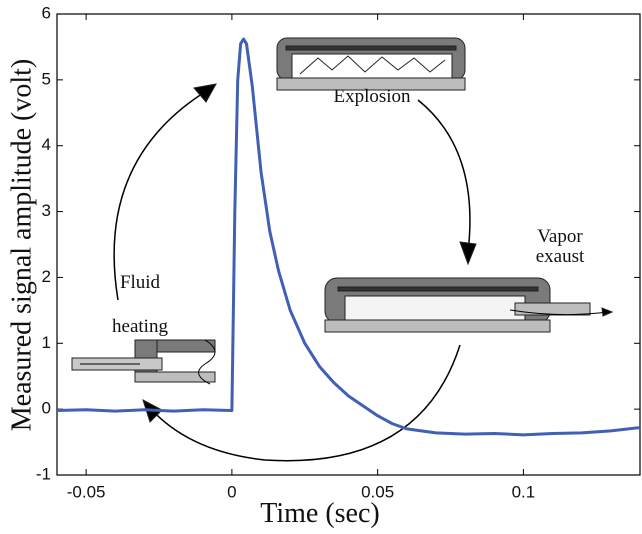  What do you see at coordinates (46, 210) in the screenshot?
I see `y-tick-label: 3` at bounding box center [46, 210].